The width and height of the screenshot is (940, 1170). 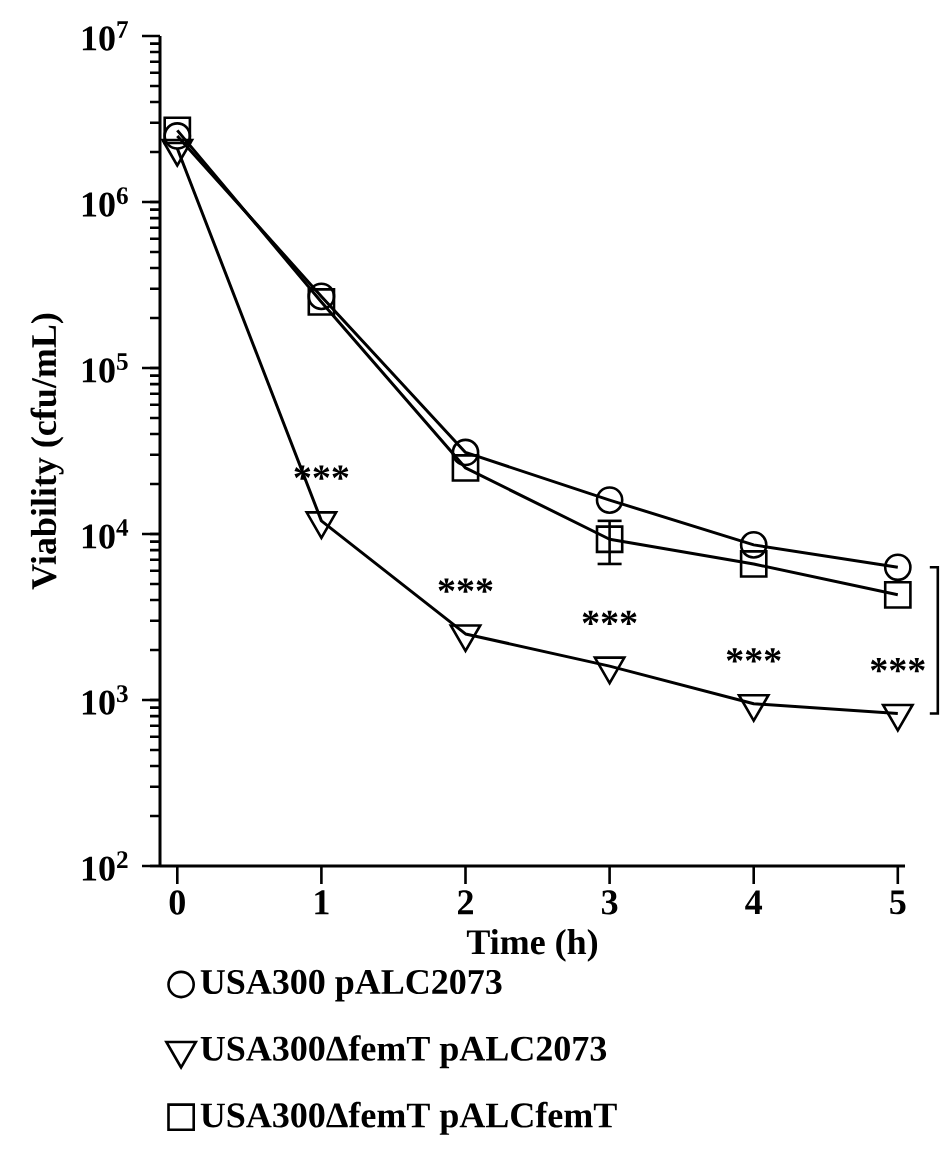 What do you see at coordinates (47, 451) in the screenshot?
I see `y-axis-title: Viability (cfu/mL)` at bounding box center [47, 451].